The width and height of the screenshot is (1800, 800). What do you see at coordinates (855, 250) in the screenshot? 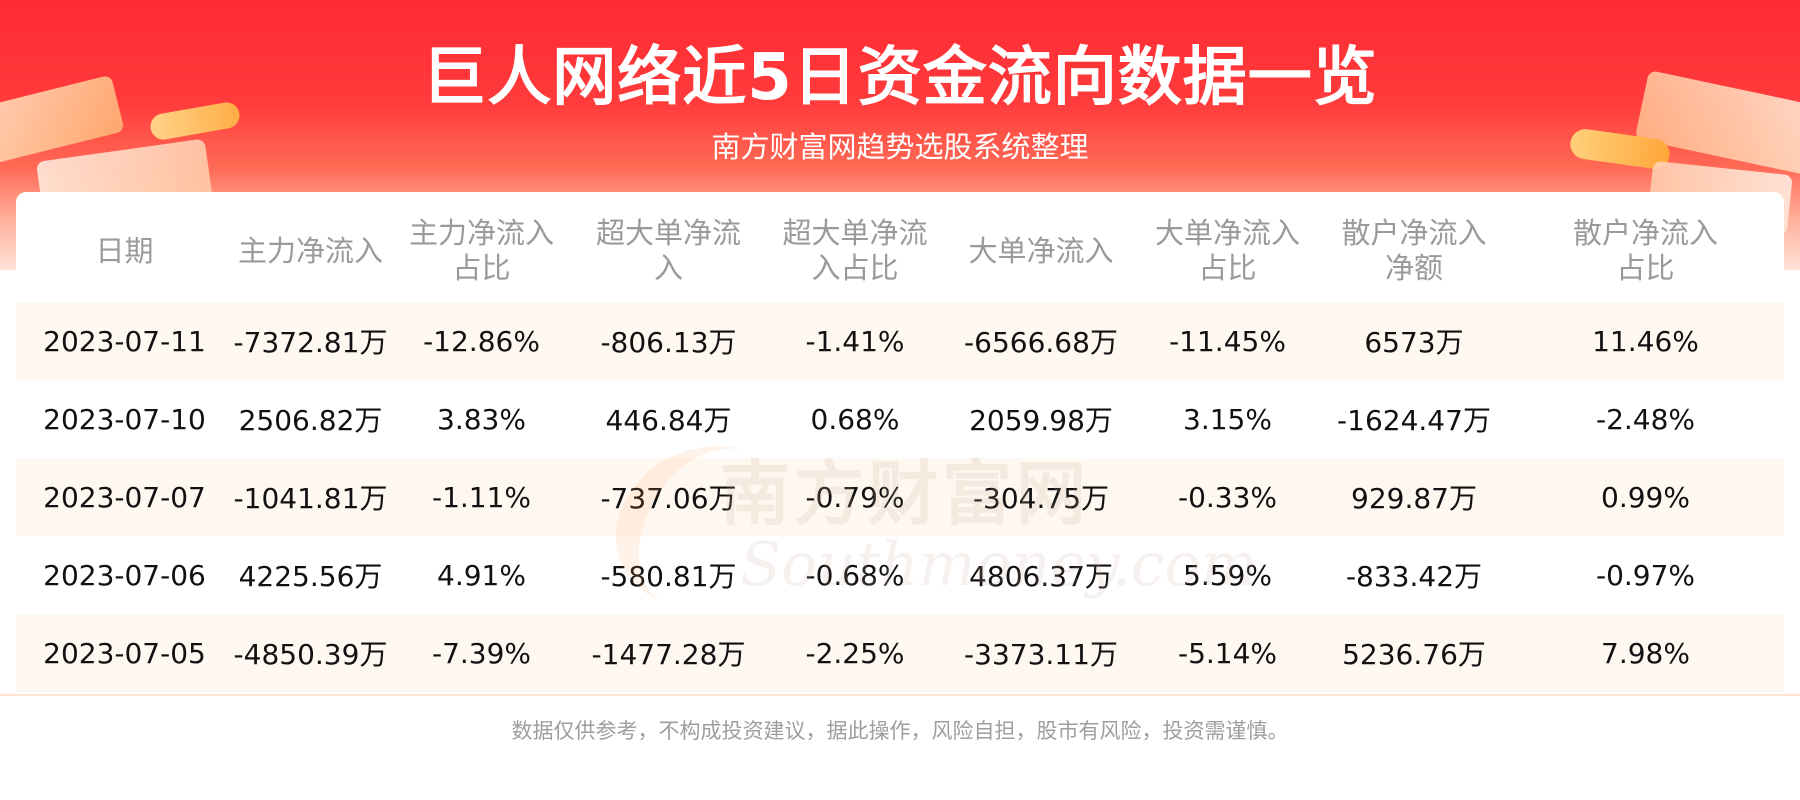
I see `column-header: 超大单净流入占比` at bounding box center [855, 250].